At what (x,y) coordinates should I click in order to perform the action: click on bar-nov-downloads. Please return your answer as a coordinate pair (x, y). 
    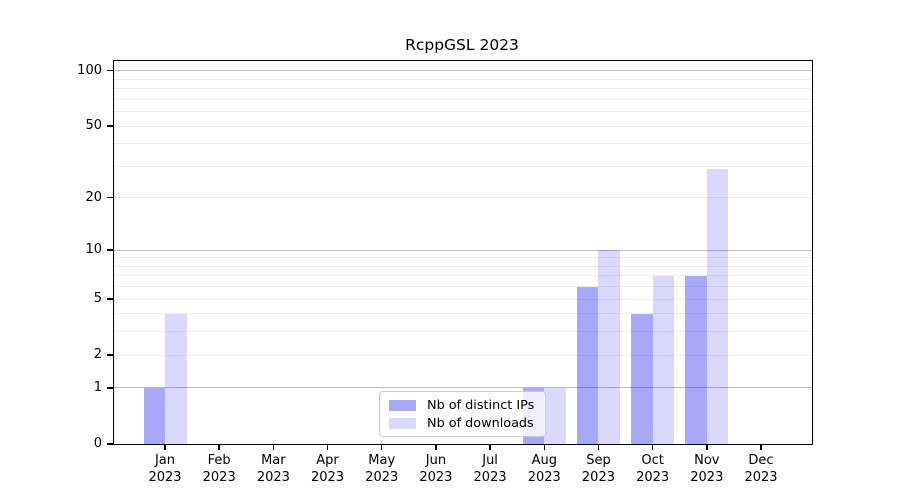
    Looking at the image, I should click on (717, 306).